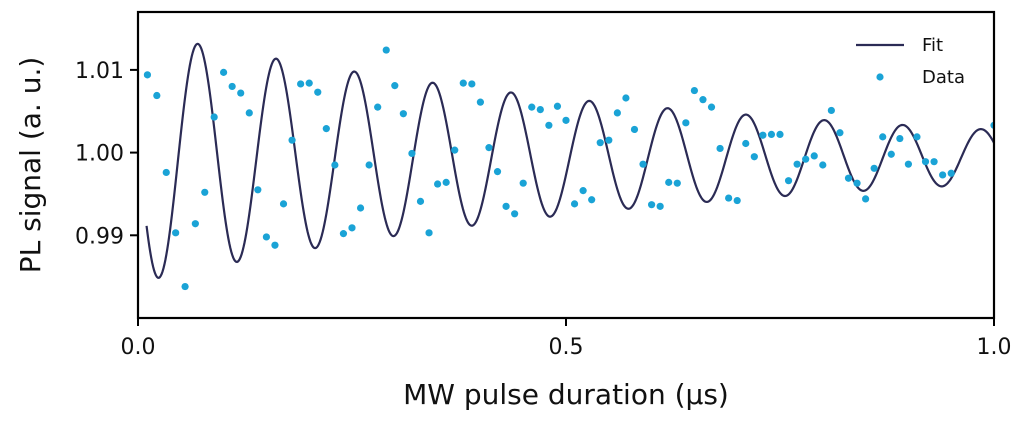 The image size is (1024, 427). Describe the element at coordinates (99, 236) in the screenshot. I see `y-tick-label: 0.99` at that location.